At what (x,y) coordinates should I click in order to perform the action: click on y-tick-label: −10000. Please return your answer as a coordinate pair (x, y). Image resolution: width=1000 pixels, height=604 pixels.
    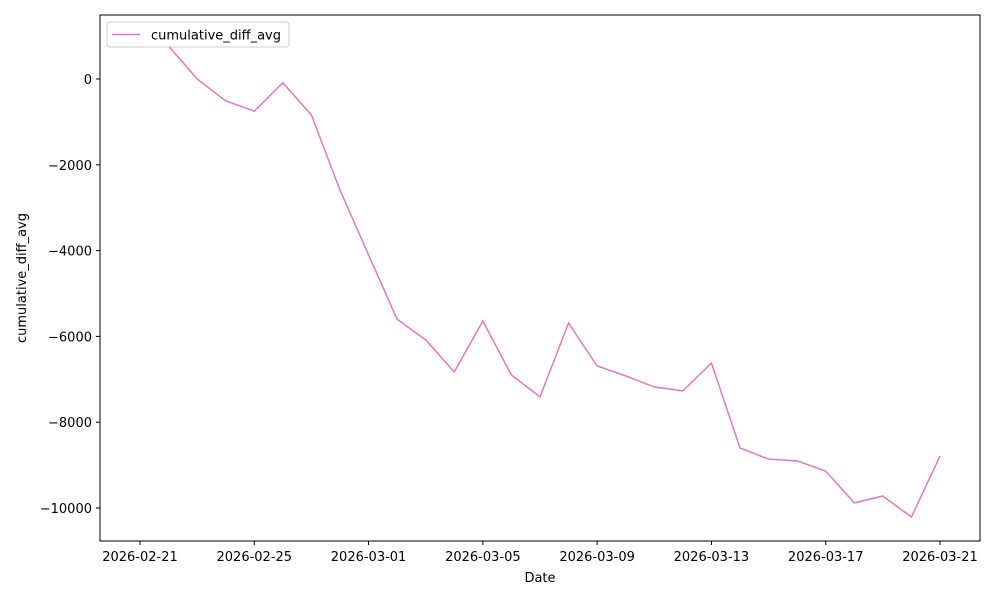
    Looking at the image, I should click on (66, 509).